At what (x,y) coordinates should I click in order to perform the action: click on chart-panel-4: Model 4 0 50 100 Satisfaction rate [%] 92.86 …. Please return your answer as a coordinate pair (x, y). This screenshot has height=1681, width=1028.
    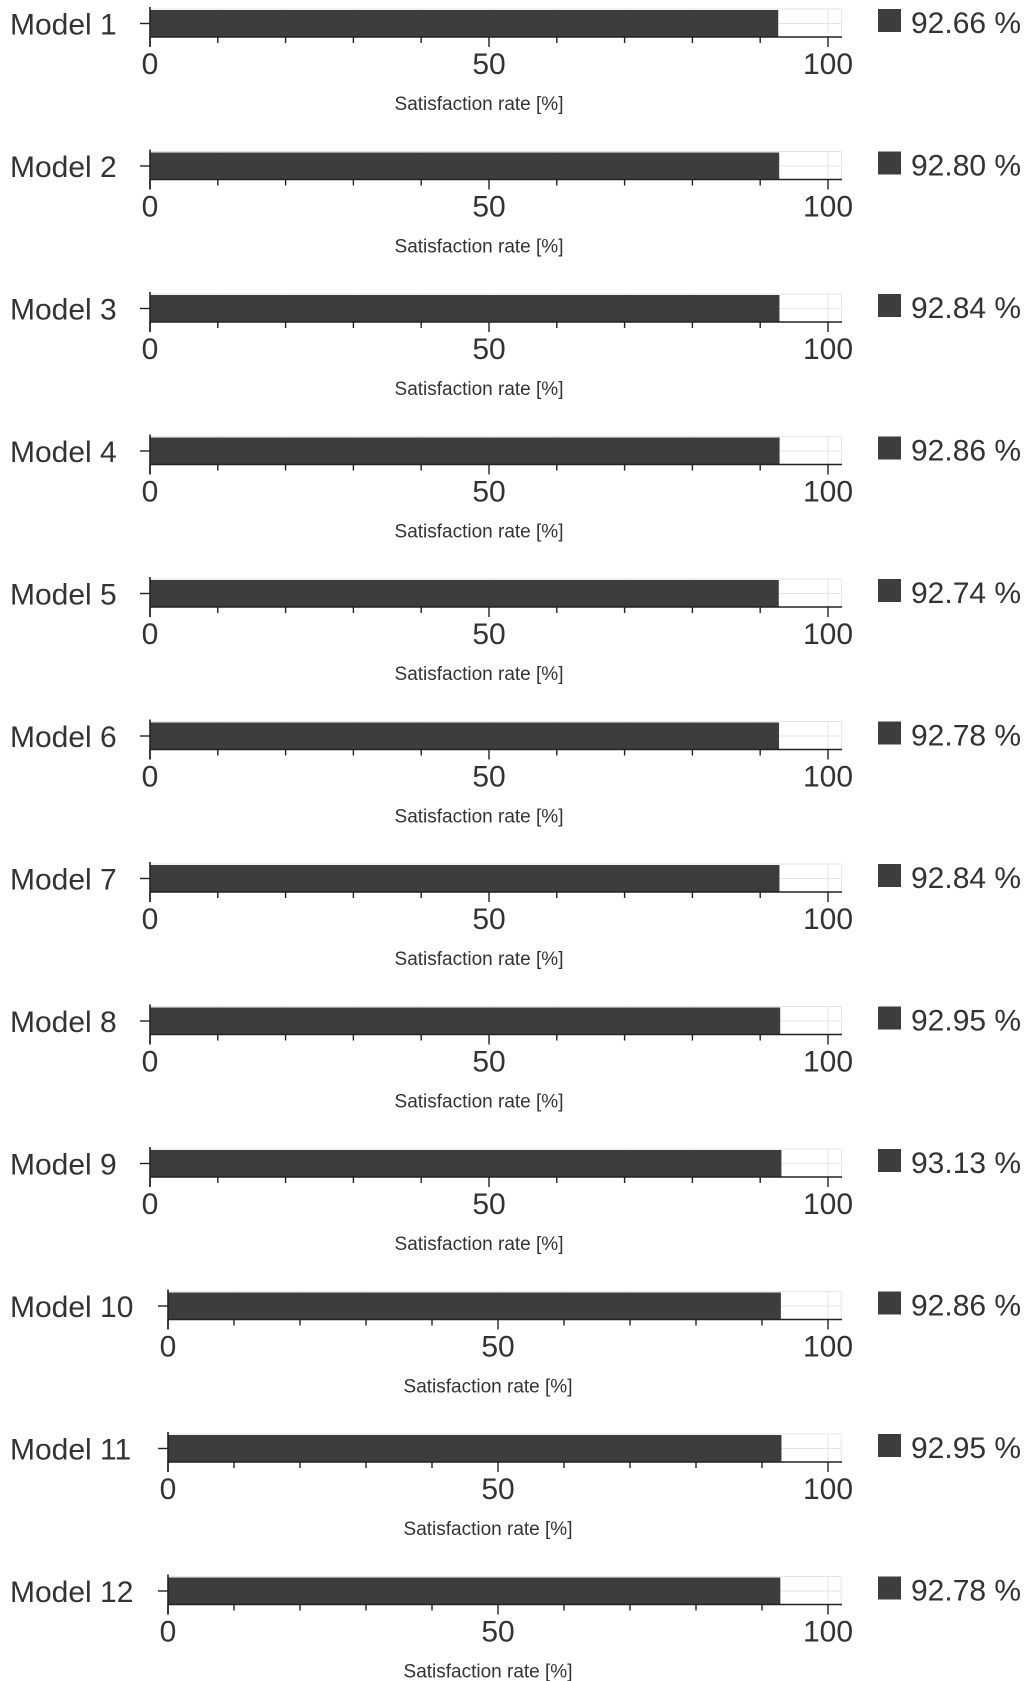
    Looking at the image, I should click on (515, 488).